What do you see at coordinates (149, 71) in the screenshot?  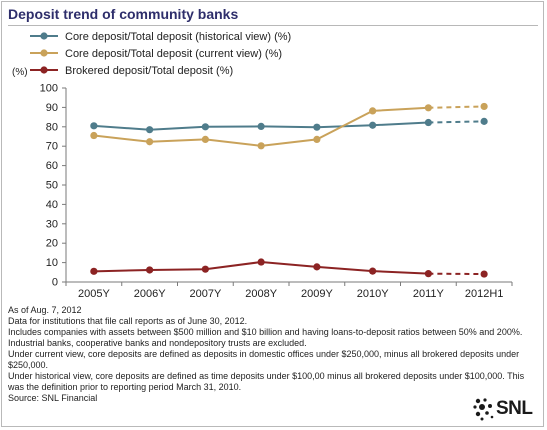 I see `legend-label: Brokered deposit/Total deposit (%)` at bounding box center [149, 71].